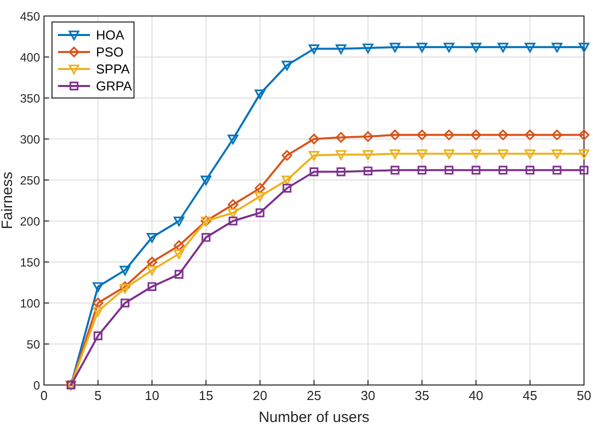 The height and width of the screenshot is (432, 593). Describe the element at coordinates (30, 221) in the screenshot. I see `y-tick-label: 200` at that location.